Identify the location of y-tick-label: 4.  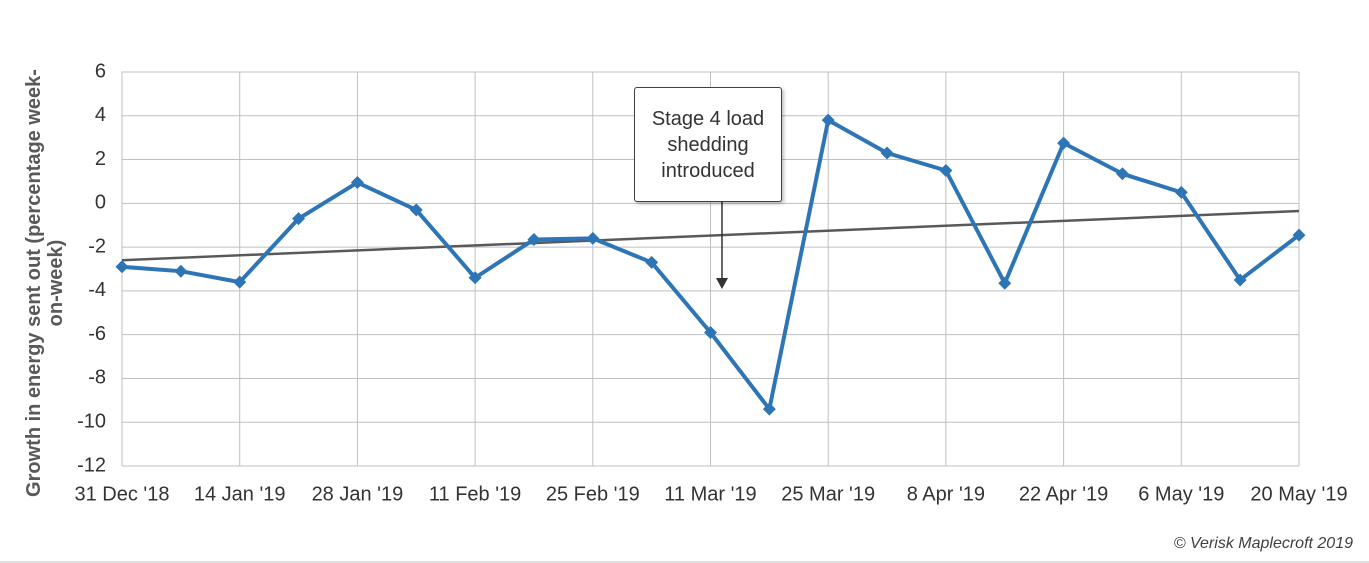
(100, 115).